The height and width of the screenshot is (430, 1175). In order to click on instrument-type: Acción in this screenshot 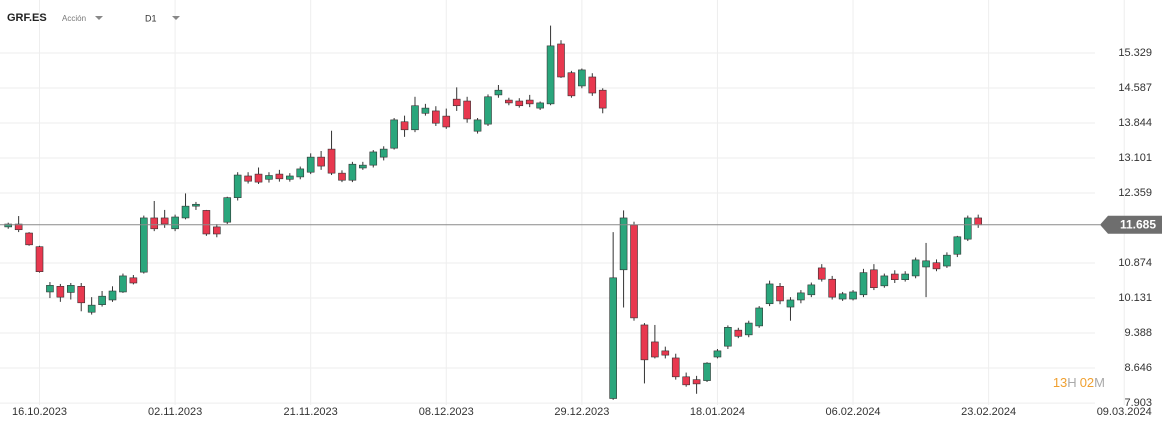, I will do `click(74, 18)`.